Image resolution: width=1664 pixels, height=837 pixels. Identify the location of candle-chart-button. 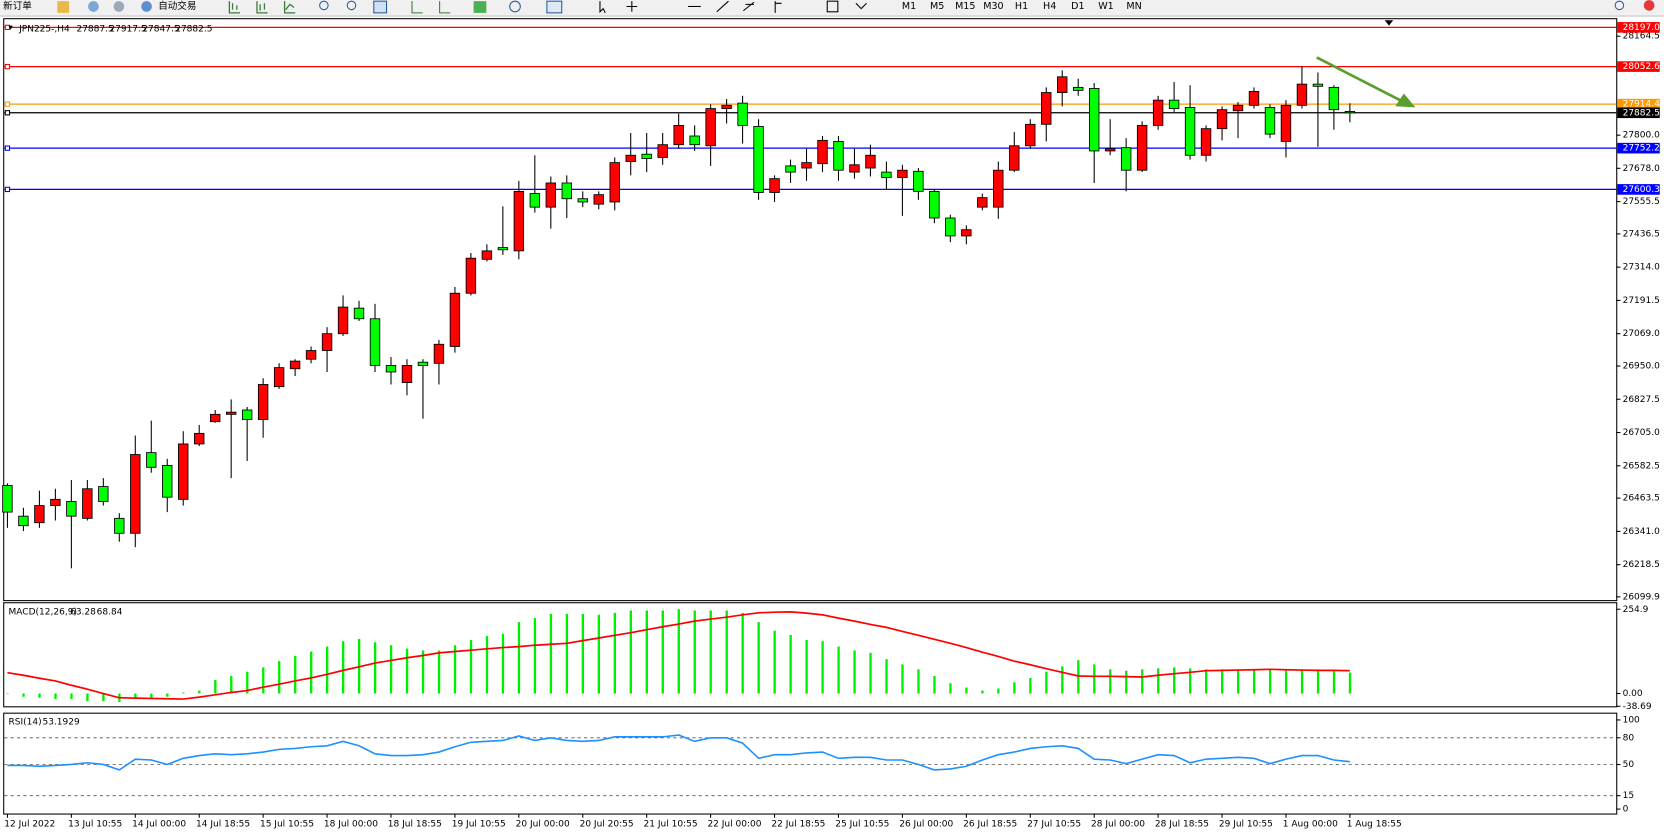
(262, 7).